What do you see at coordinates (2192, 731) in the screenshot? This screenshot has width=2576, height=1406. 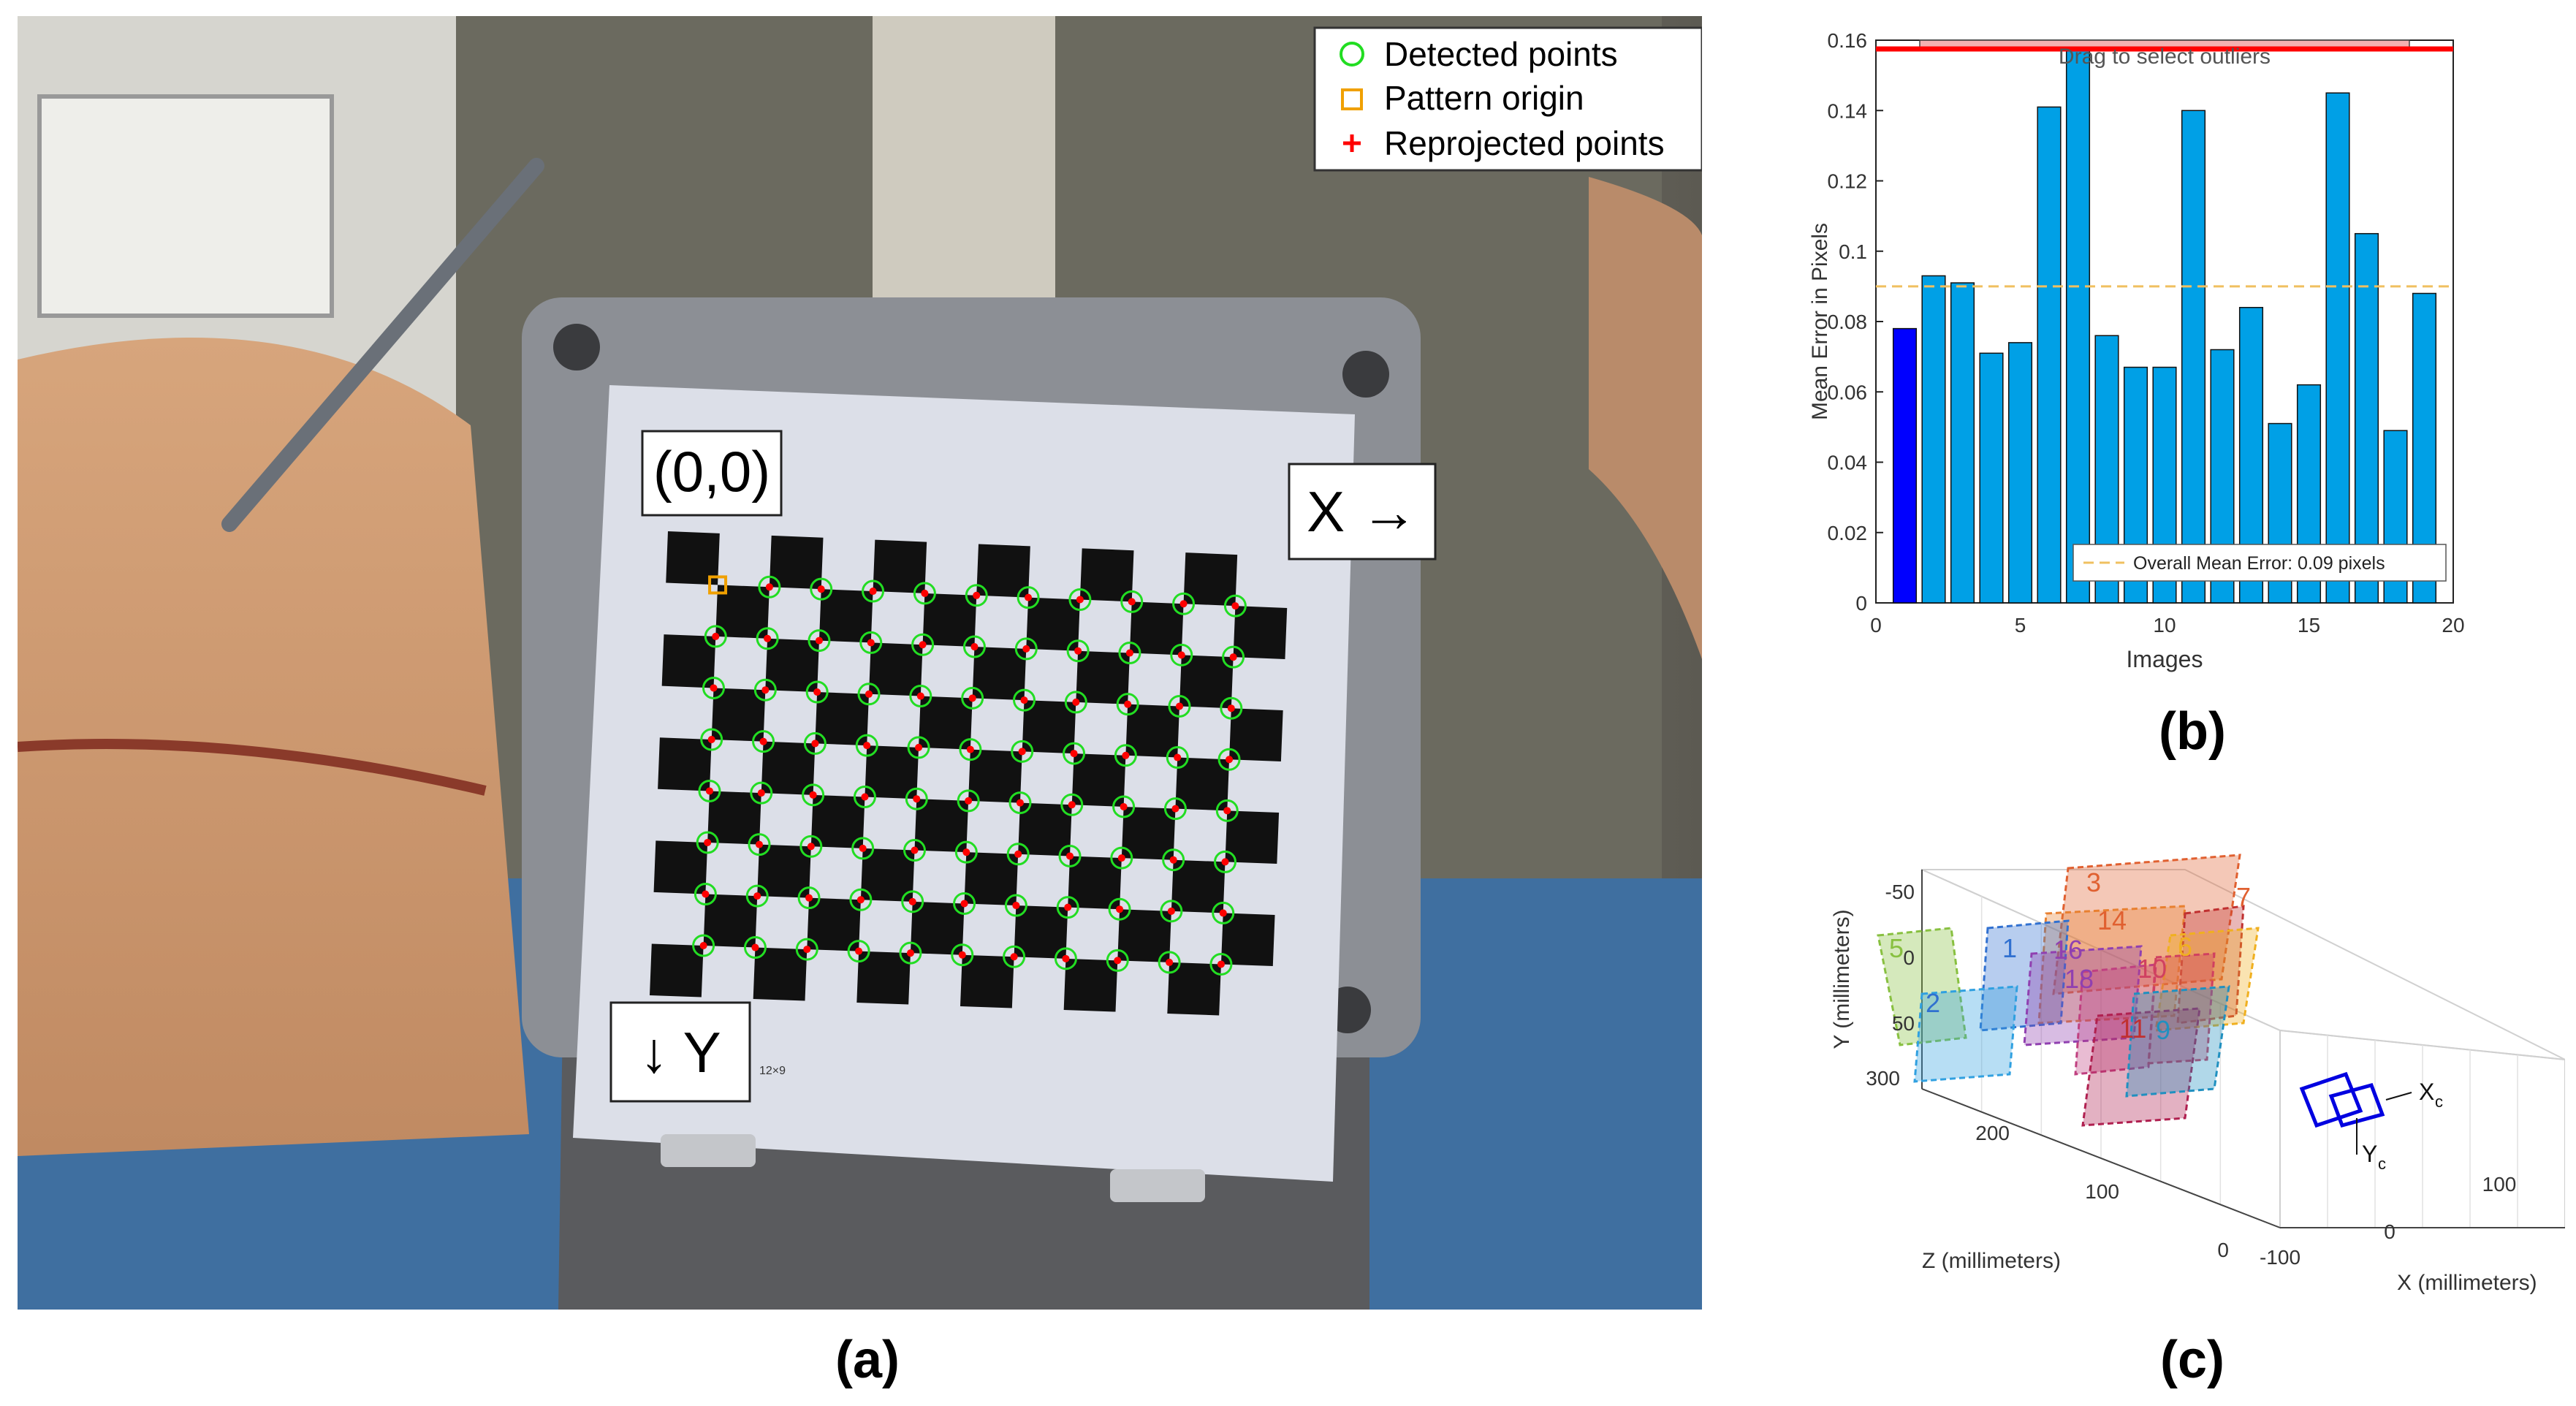 I see `caption-b: (b)` at bounding box center [2192, 731].